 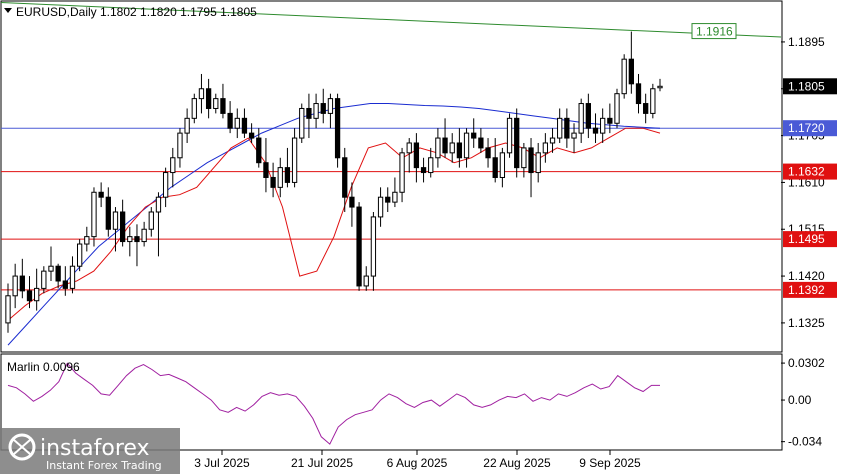 What do you see at coordinates (178, 12) in the screenshot?
I see `ohlc-readout: 1.1802 1.1820 1.1795 1.1805` at bounding box center [178, 12].